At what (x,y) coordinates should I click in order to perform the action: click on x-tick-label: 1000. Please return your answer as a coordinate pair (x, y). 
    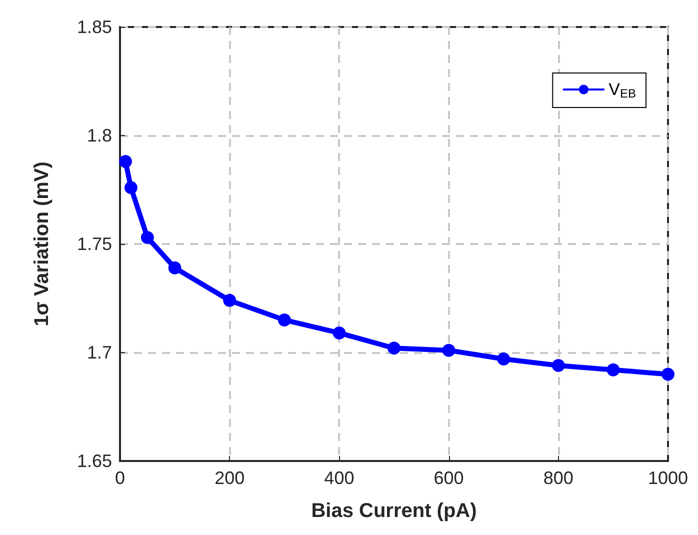
    Looking at the image, I should click on (668, 478).